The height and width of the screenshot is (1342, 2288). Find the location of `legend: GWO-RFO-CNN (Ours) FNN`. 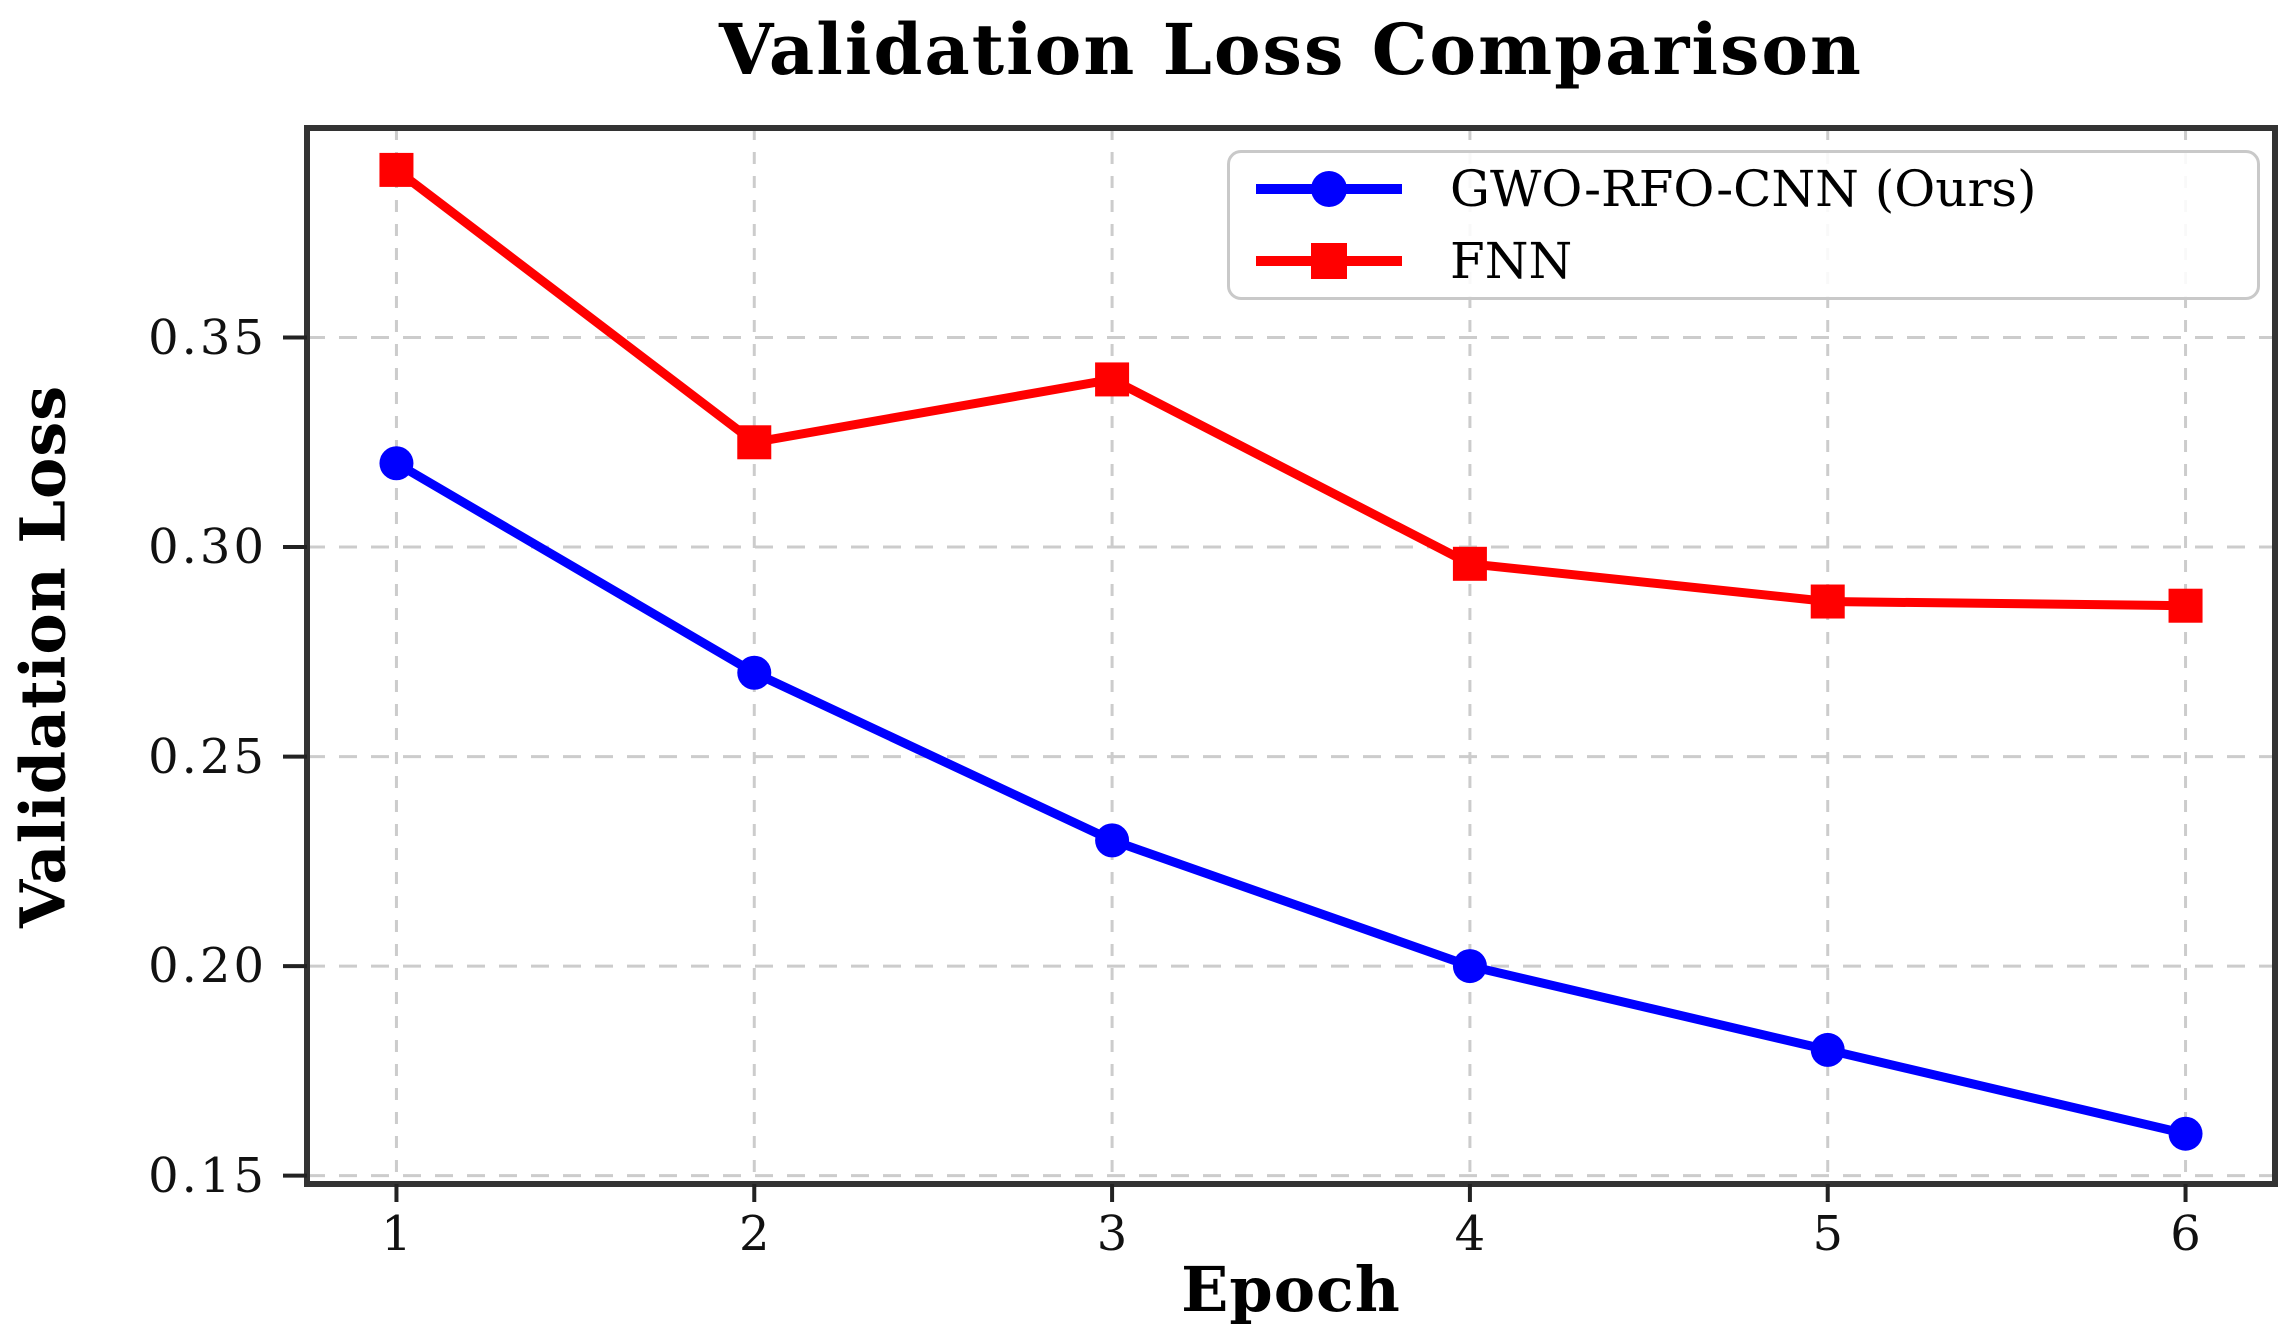

legend: GWO-RFO-CNN (Ours) FNN is located at coordinates (1743, 225).